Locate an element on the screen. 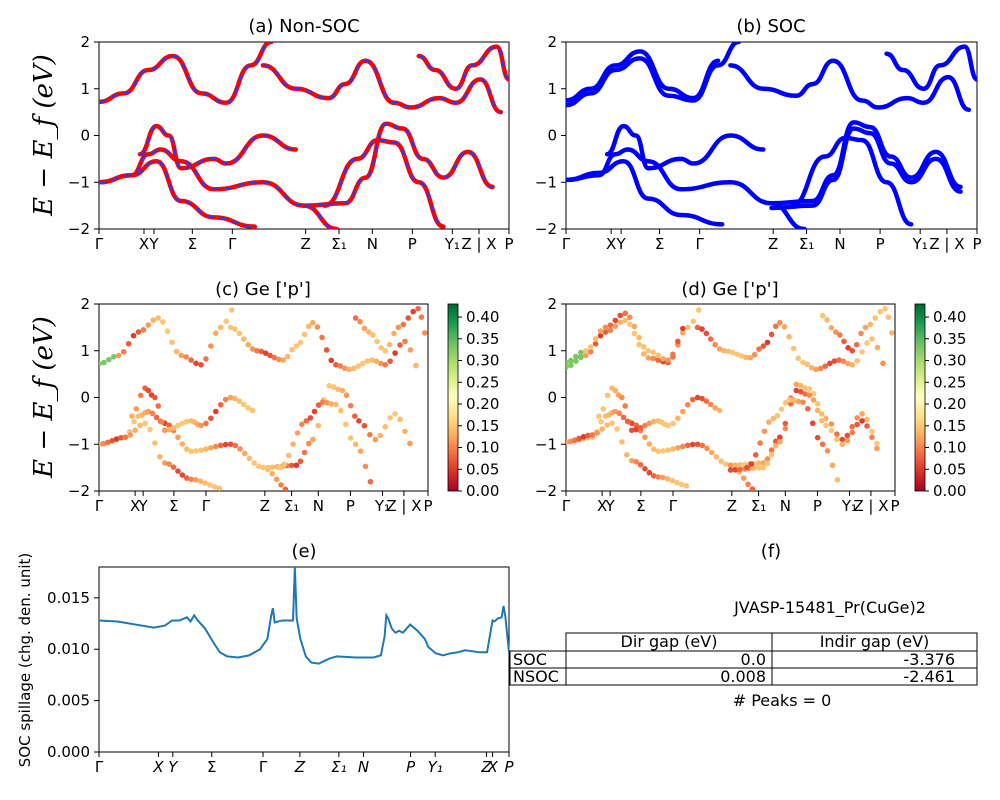  panel-a-band-dash is located at coordinates (185, 73).